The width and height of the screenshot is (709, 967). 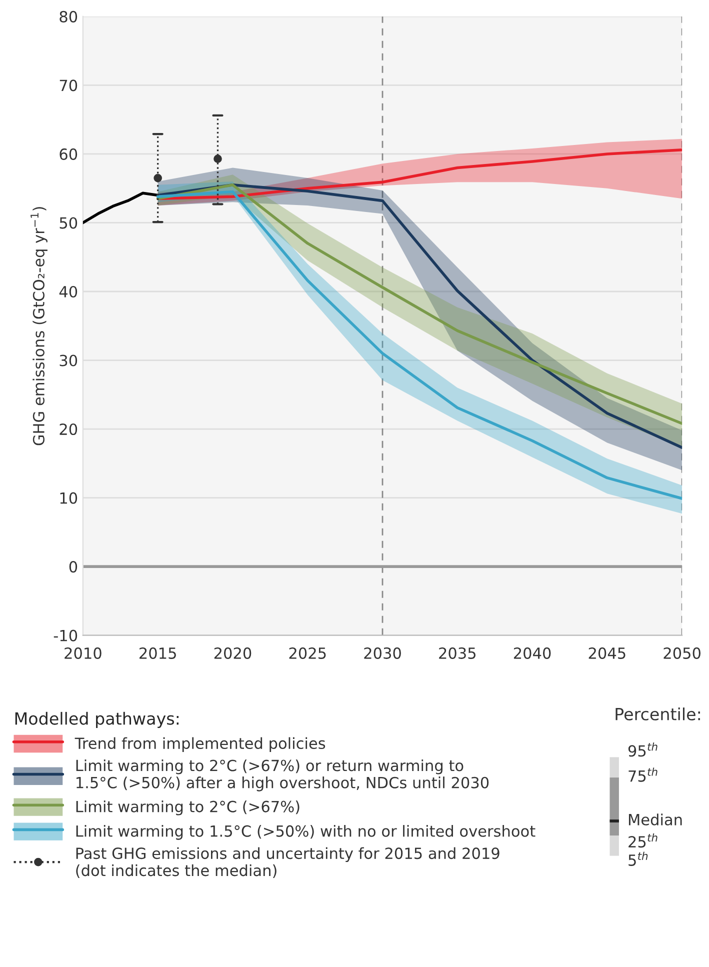 I want to click on x-tick-label: 2020, so click(x=233, y=653).